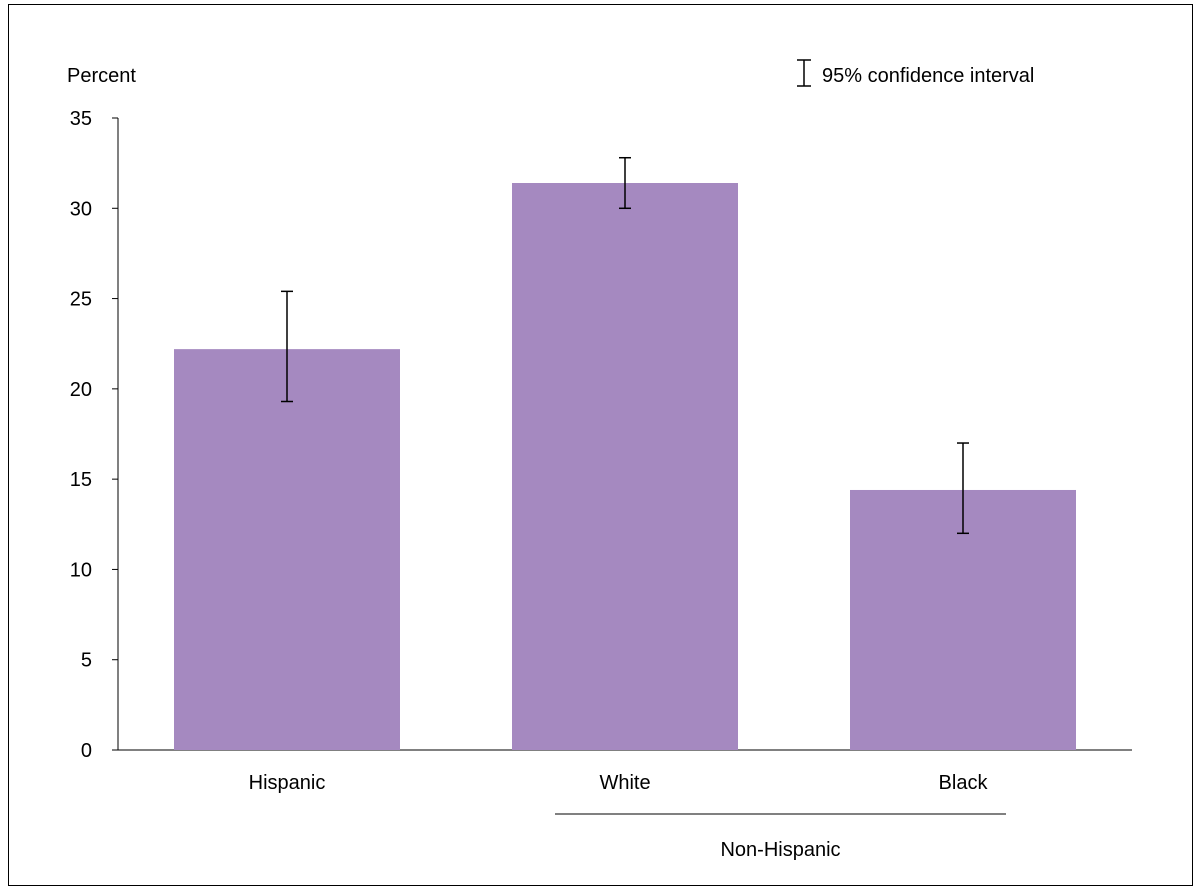 The image size is (1199, 894). What do you see at coordinates (86, 751) in the screenshot?
I see `y-tick-label: 0` at bounding box center [86, 751].